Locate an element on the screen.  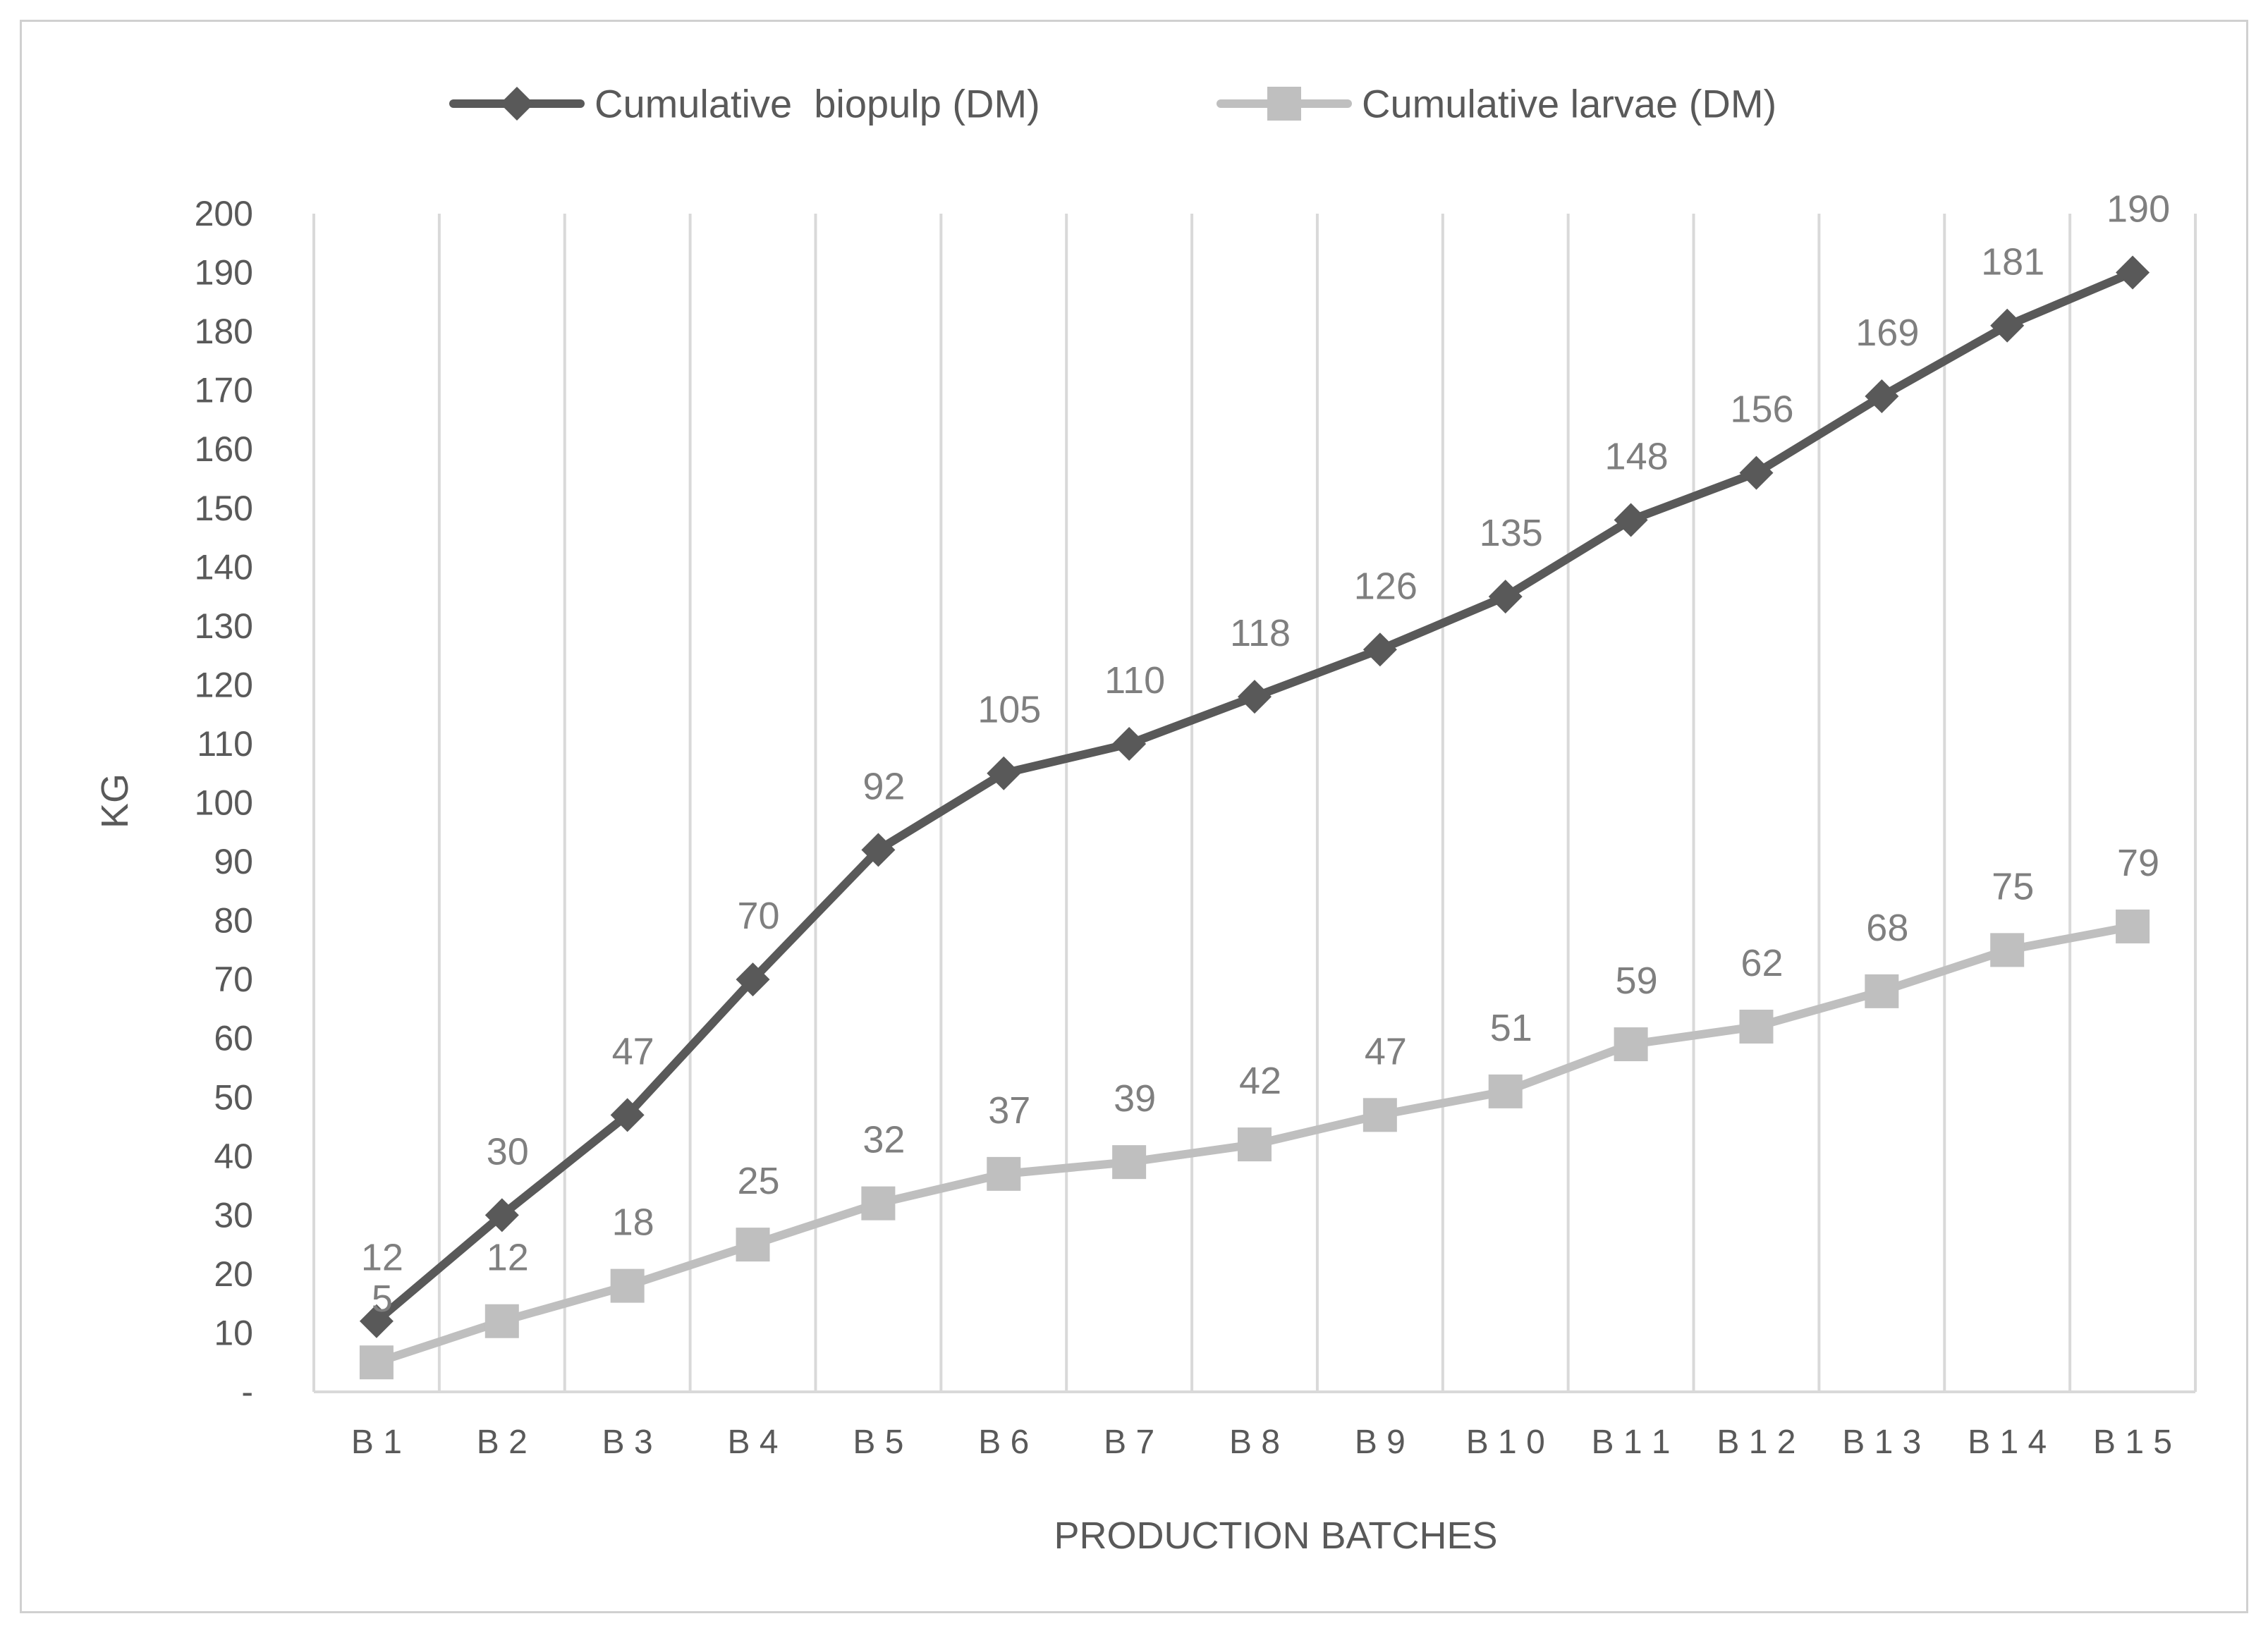
x-axis-title: PRODUCTION BATCHES is located at coordinates (1275, 1536).